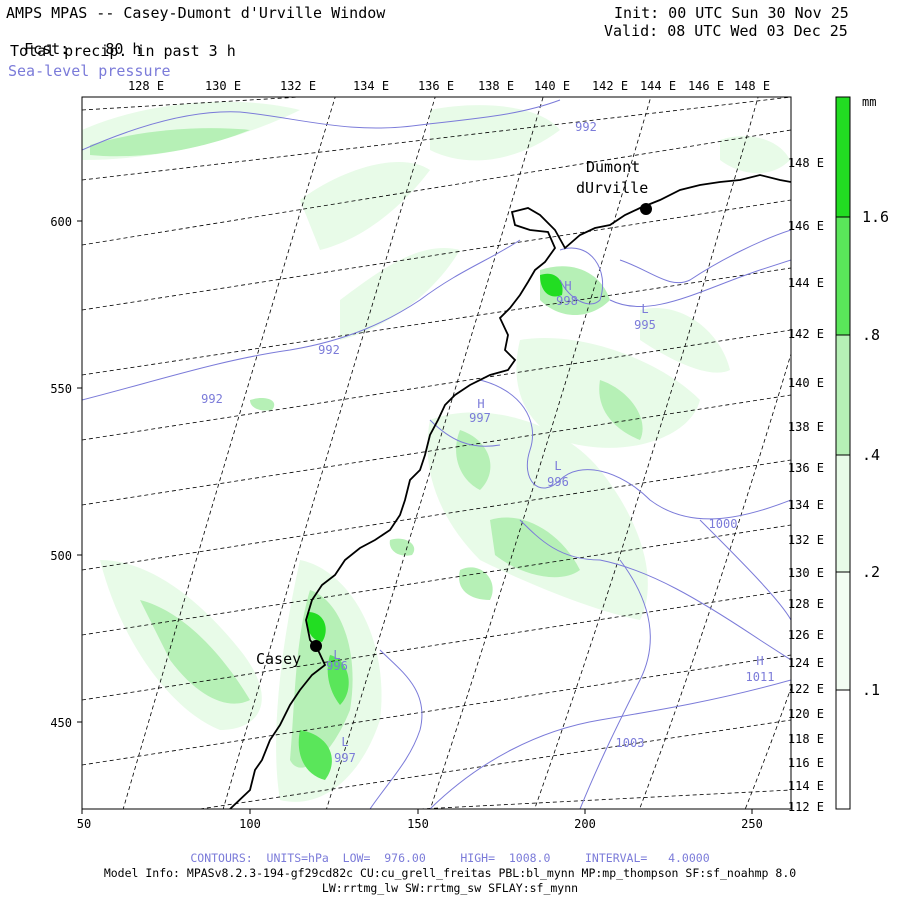 The height and width of the screenshot is (900, 900). I want to click on x-tick-label: 150, so click(418, 824).